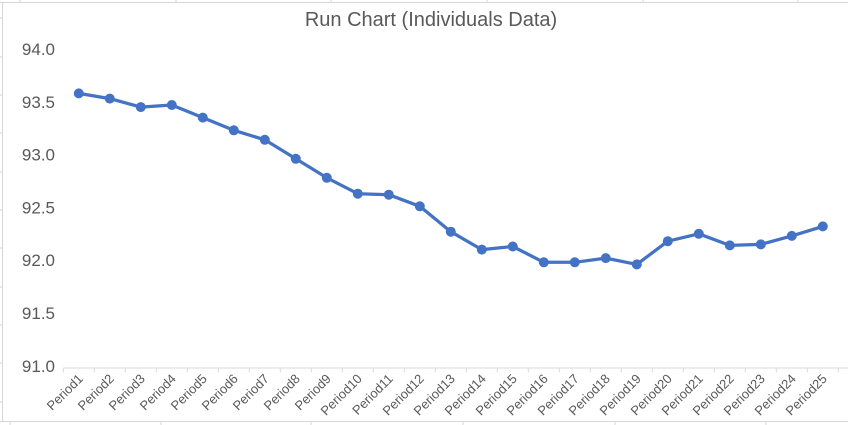 This screenshot has height=425, width=848. Describe the element at coordinates (171, 105) in the screenshot. I see `data-point-period4` at that location.